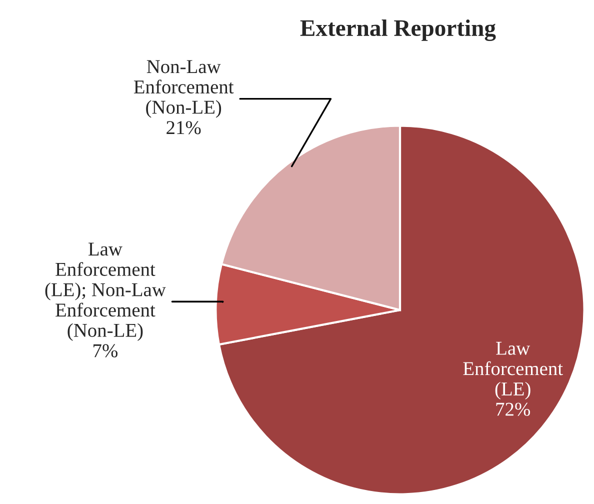 The image size is (594, 504). I want to click on slice-label: Law Enforcement (LE); Non-Law Enforcement (Non-LE), so click(105, 291).